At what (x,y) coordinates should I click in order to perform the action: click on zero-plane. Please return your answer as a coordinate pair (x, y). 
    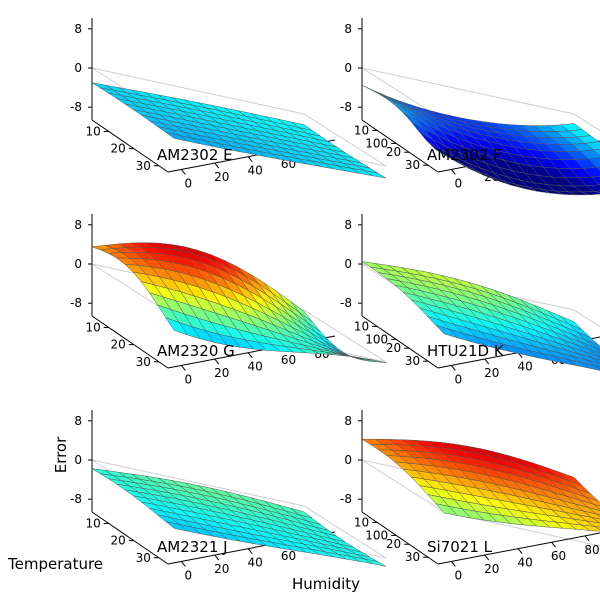
    Looking at the image, I should click on (480, 111).